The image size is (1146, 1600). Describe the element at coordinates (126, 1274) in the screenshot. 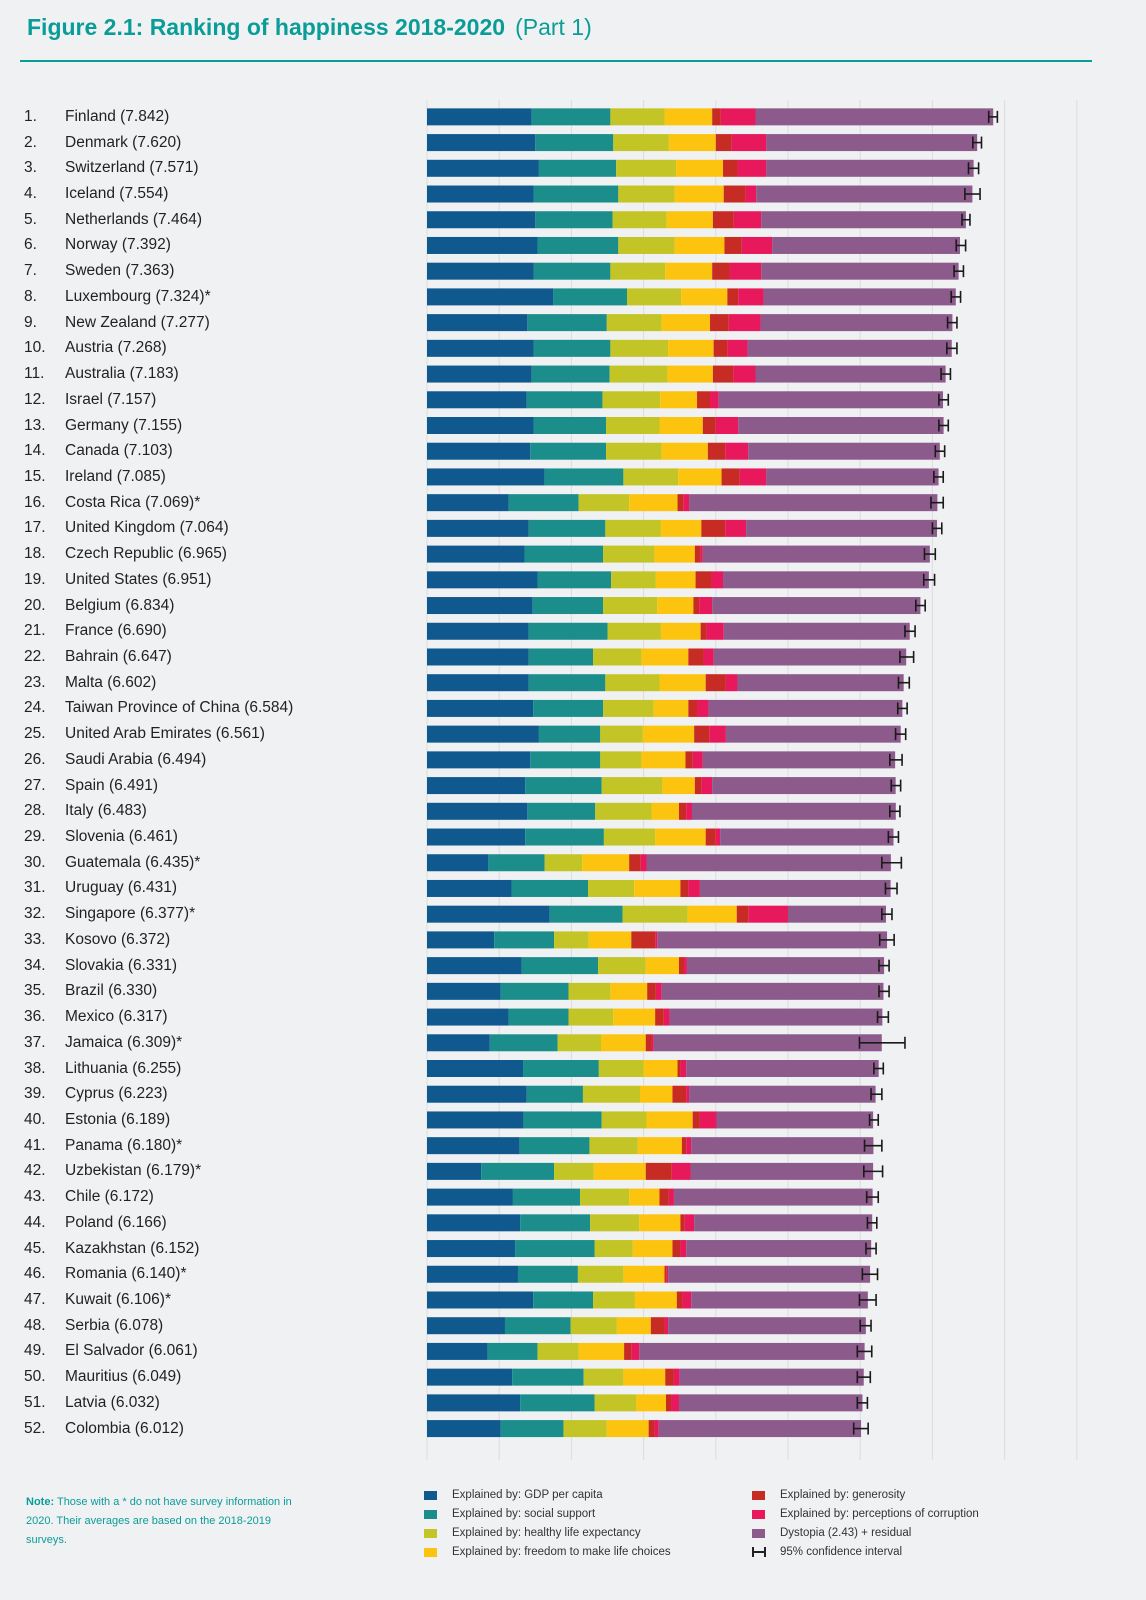

I see `country-name: Romania (6.140)*` at that location.